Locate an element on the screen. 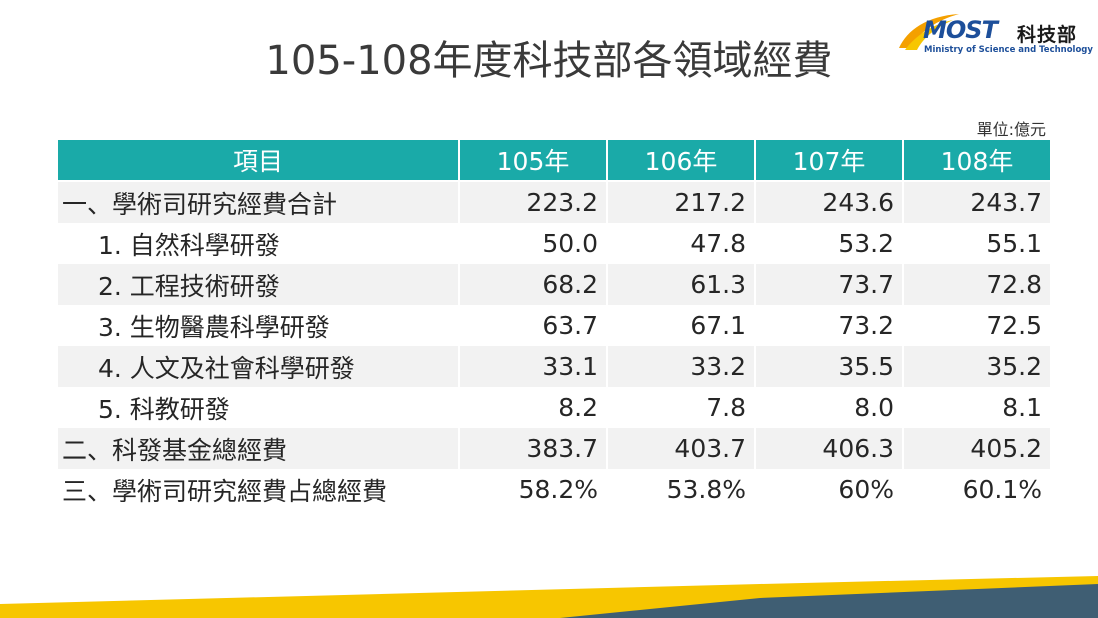  table-row: 二、科發基金總經費 383.7 403.7 406.3 405.2 is located at coordinates (554, 448).